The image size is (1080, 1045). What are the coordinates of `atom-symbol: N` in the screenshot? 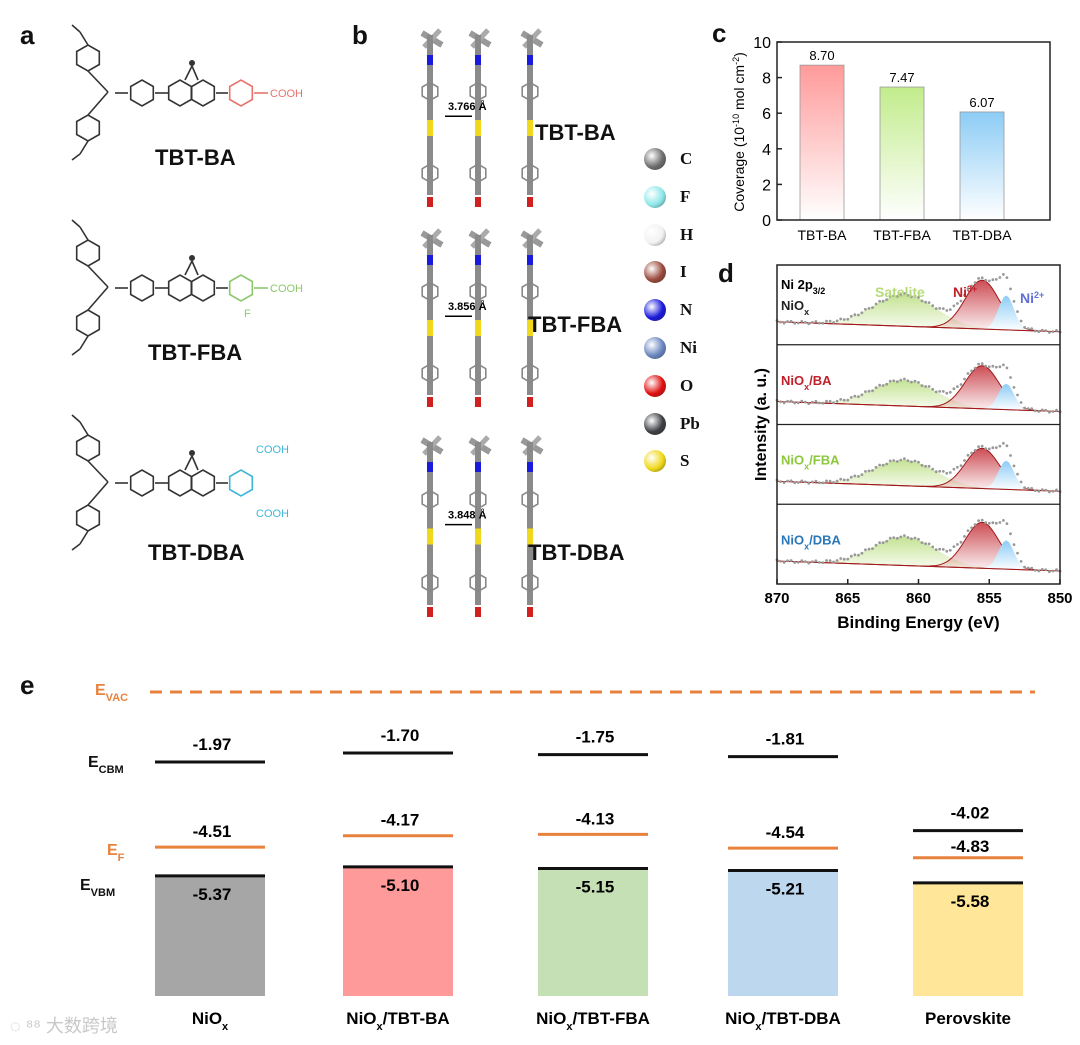 It's located at (686, 310).